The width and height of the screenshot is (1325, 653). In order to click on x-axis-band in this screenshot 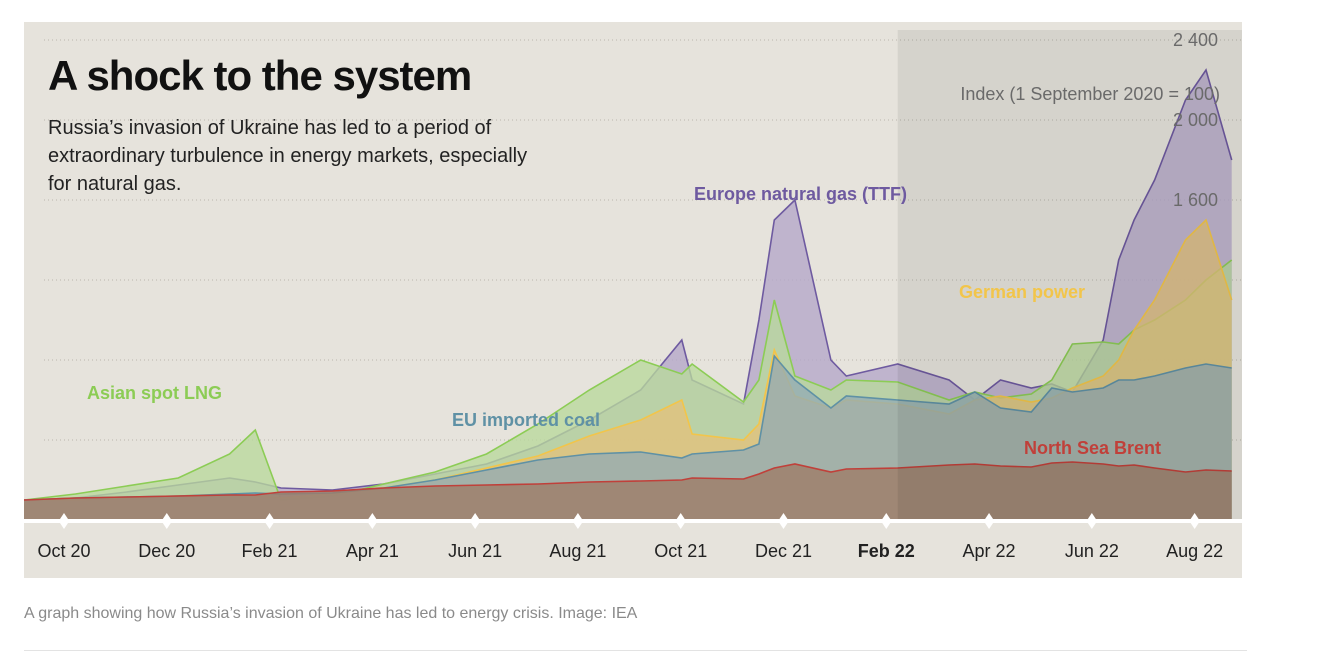, I will do `click(633, 549)`.